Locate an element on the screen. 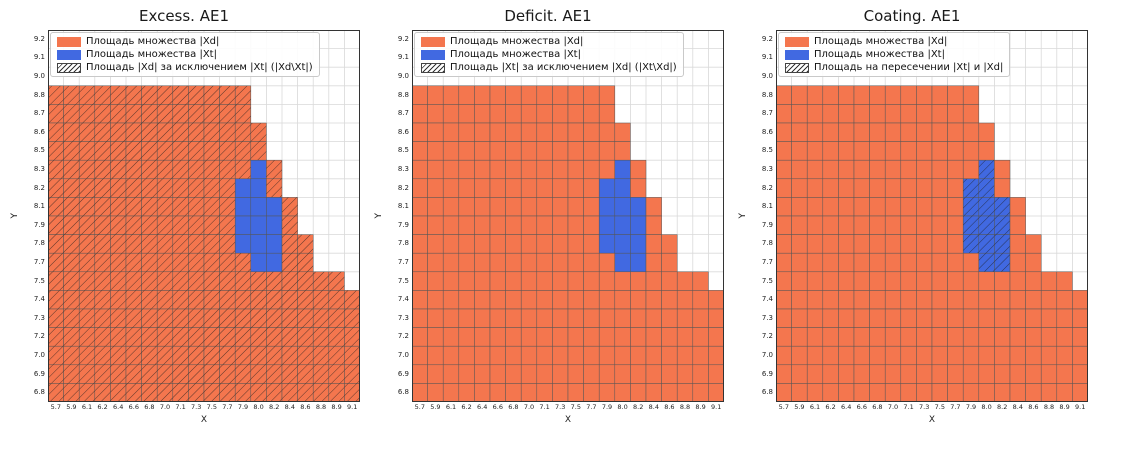 The image size is (1131, 453). x-tick: 7.1 is located at coordinates (908, 407).